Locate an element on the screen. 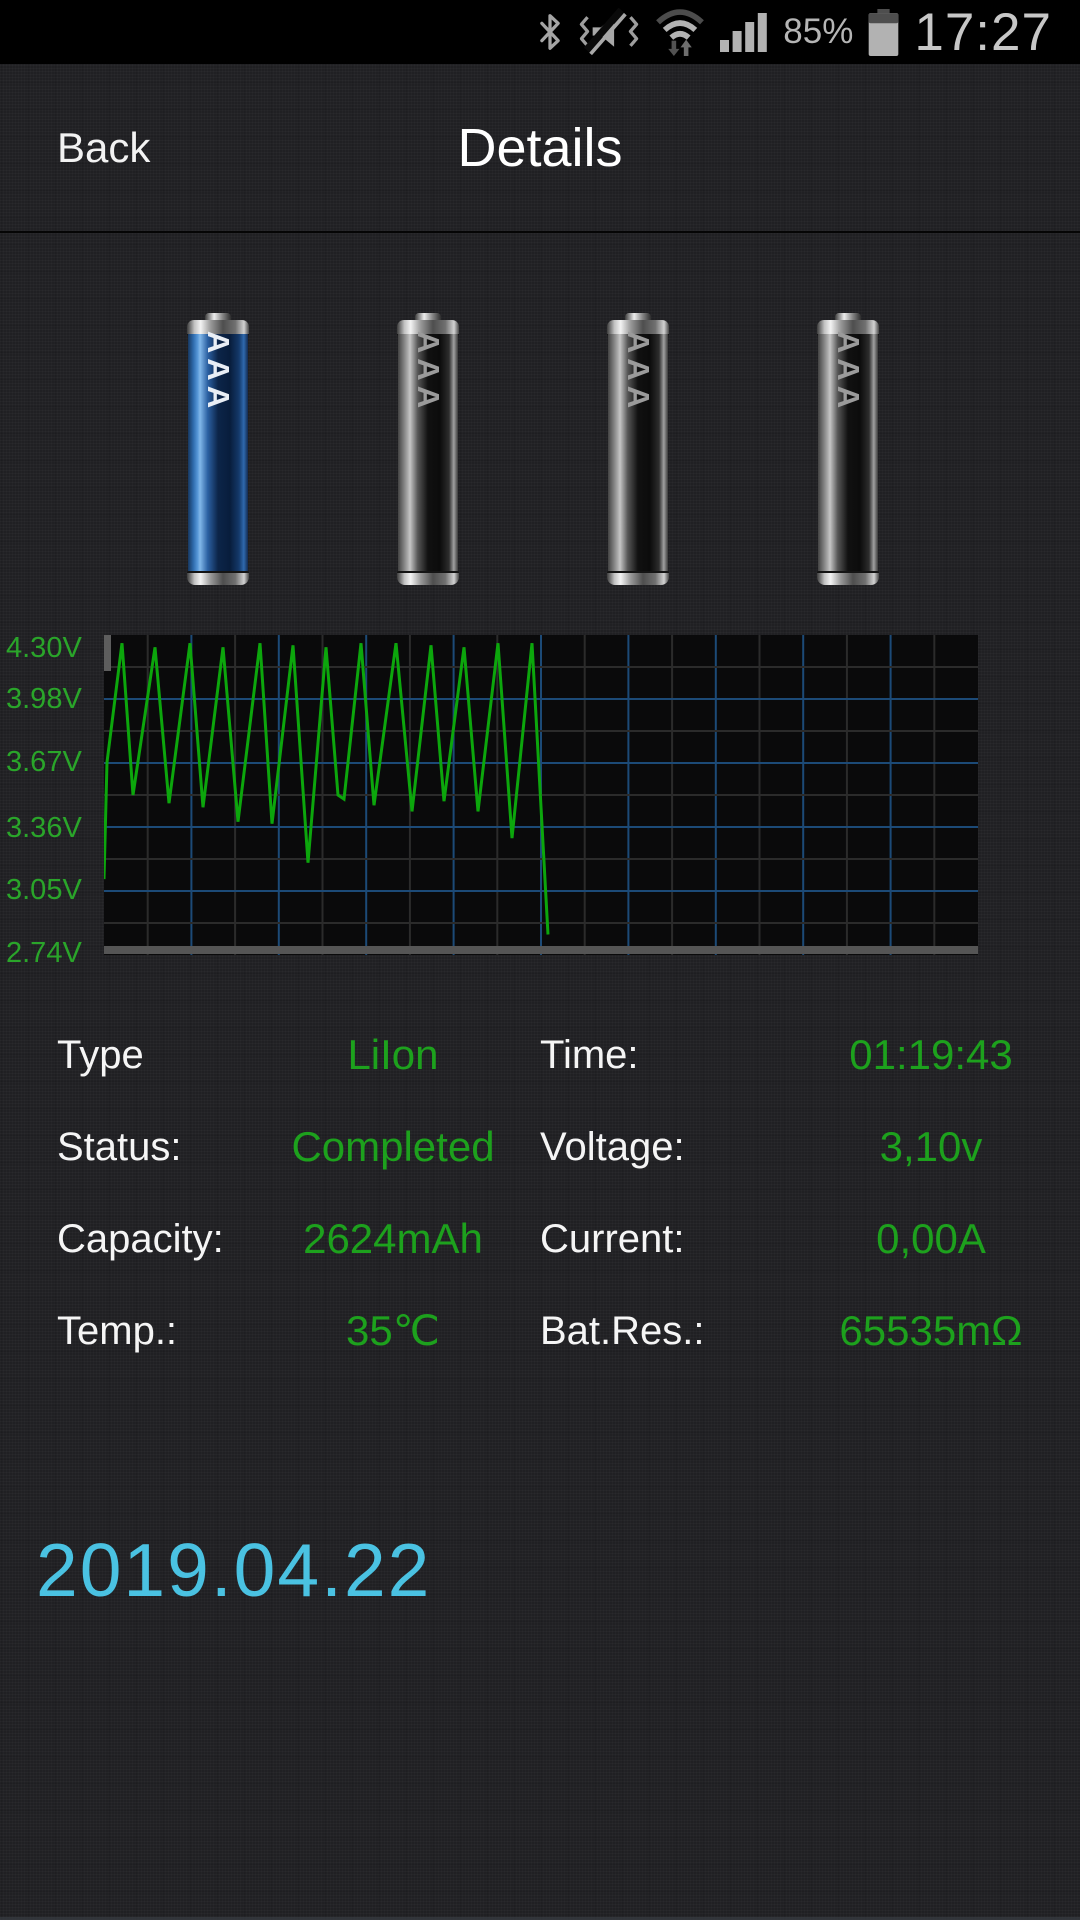 Image resolution: width=1080 pixels, height=1920 pixels. y-tick-label: 4.30V is located at coordinates (44, 648).